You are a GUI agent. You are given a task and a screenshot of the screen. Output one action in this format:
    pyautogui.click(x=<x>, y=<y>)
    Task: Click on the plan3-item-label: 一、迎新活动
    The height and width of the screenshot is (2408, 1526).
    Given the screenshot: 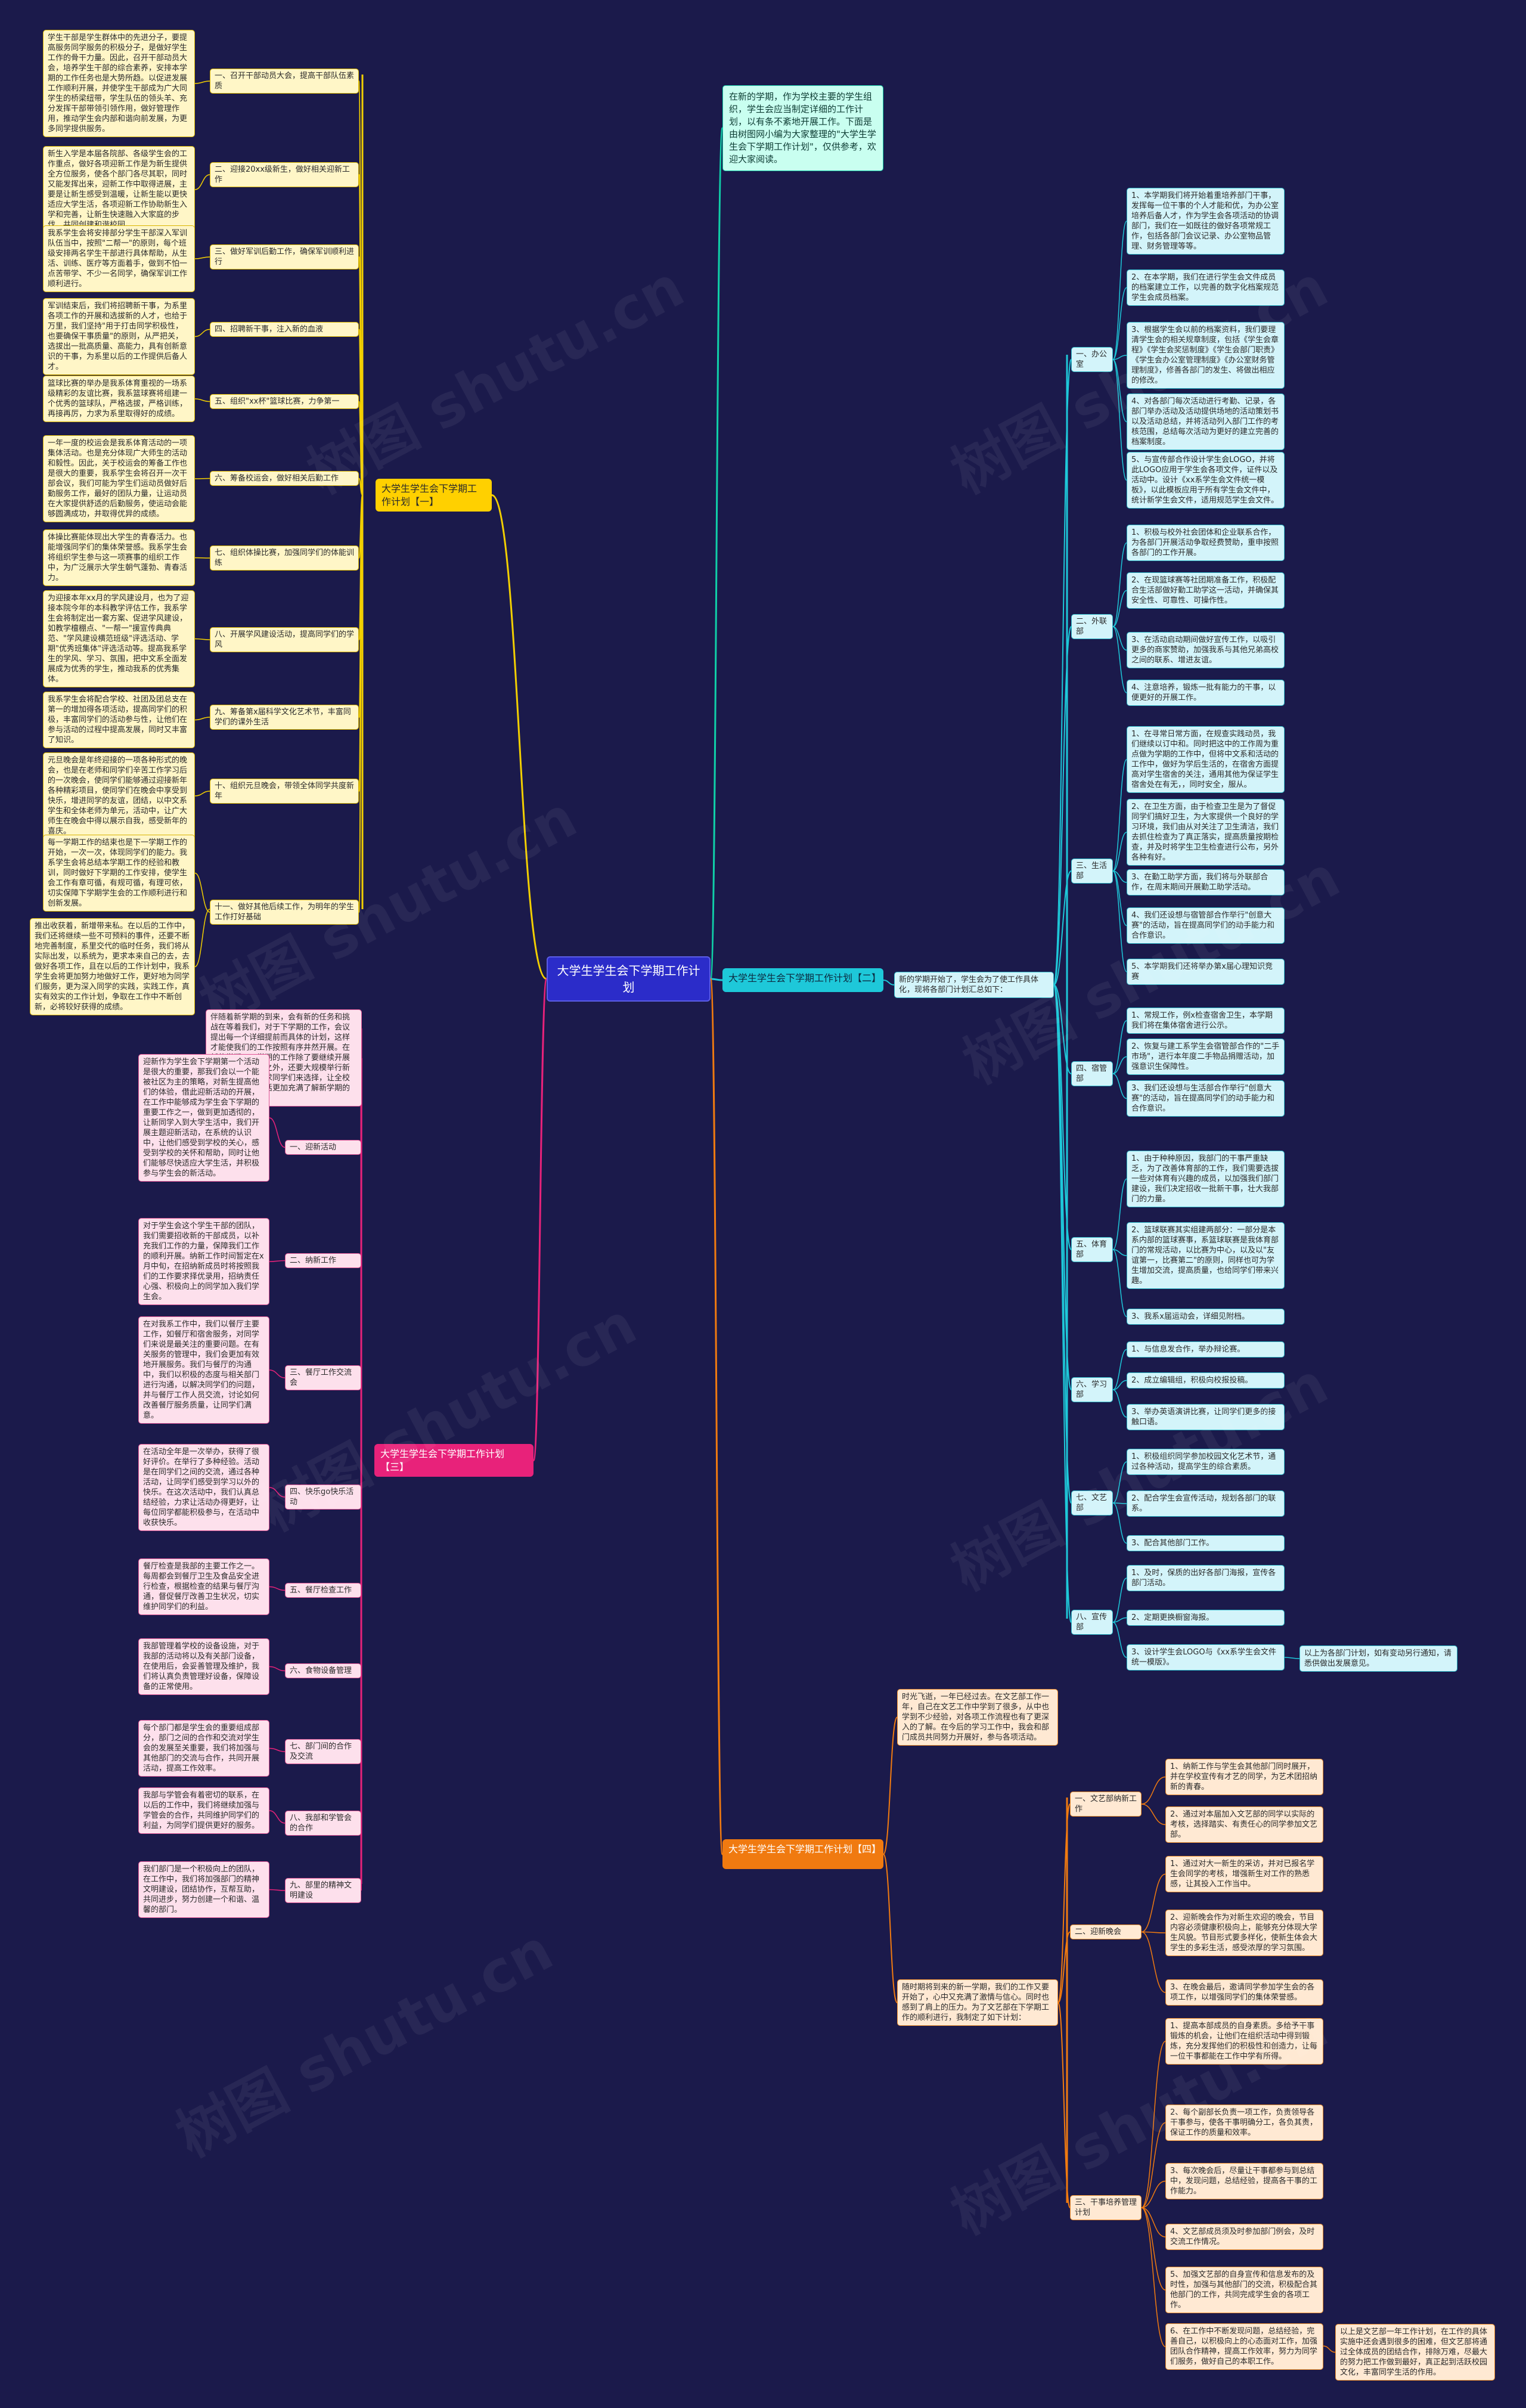 What is the action you would take?
    pyautogui.click(x=323, y=1147)
    